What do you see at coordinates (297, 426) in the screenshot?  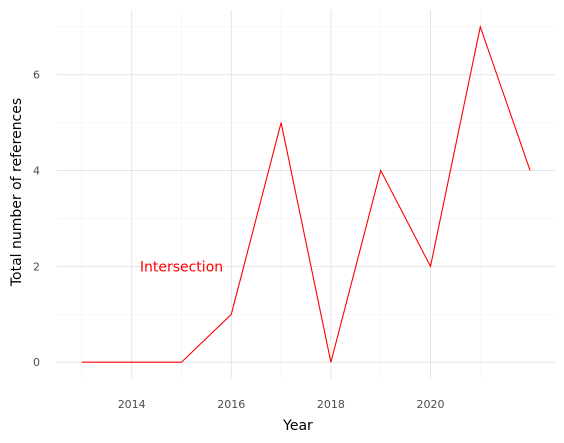 I see `x-axis-title: Year` at bounding box center [297, 426].